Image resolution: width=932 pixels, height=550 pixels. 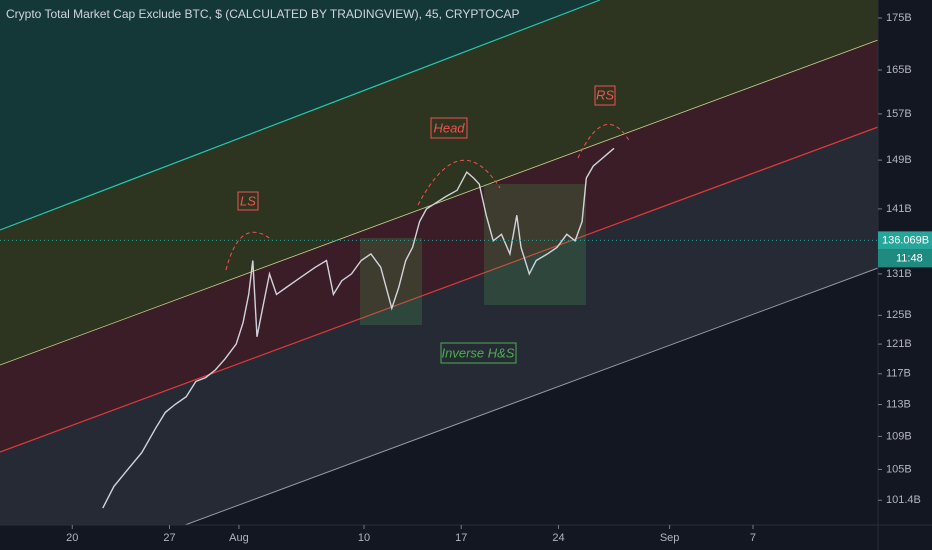 I want to click on y-tick-label: 157B, so click(x=899, y=114).